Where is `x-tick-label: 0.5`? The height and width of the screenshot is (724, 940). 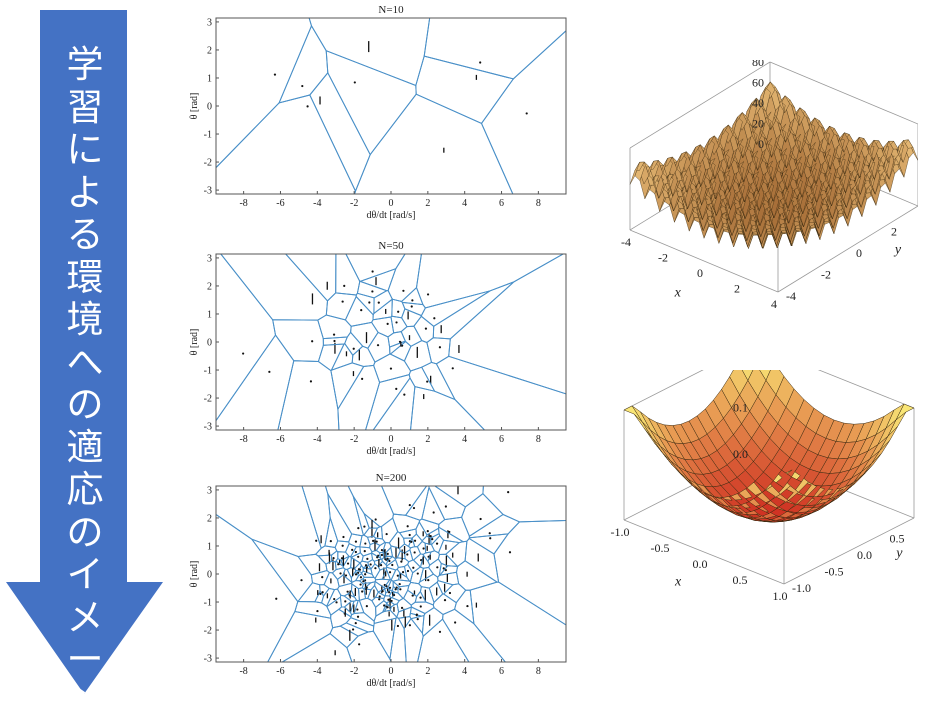 x-tick-label: 0.5 is located at coordinates (740, 580).